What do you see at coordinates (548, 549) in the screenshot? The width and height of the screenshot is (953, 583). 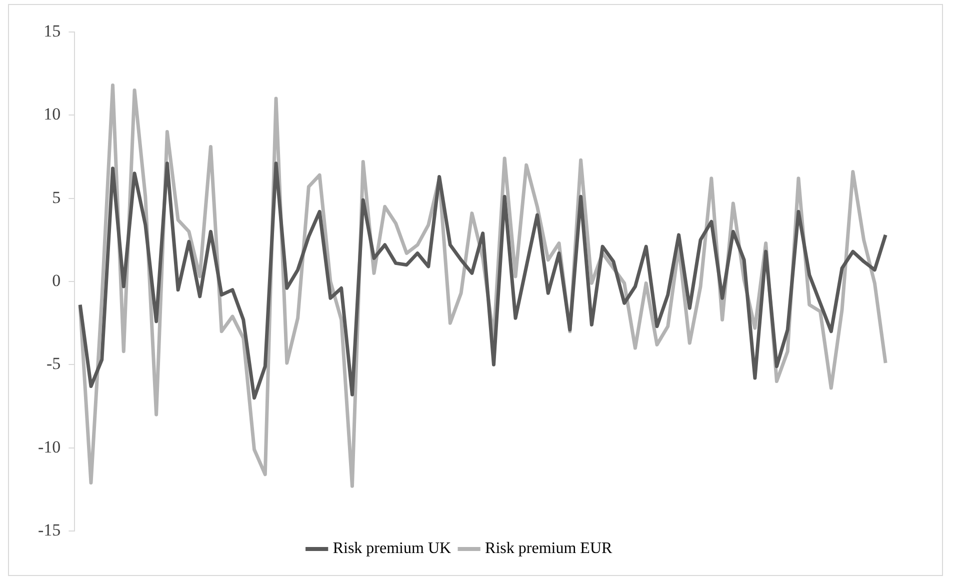 I see `legend-label: Risk premium EUR` at bounding box center [548, 549].